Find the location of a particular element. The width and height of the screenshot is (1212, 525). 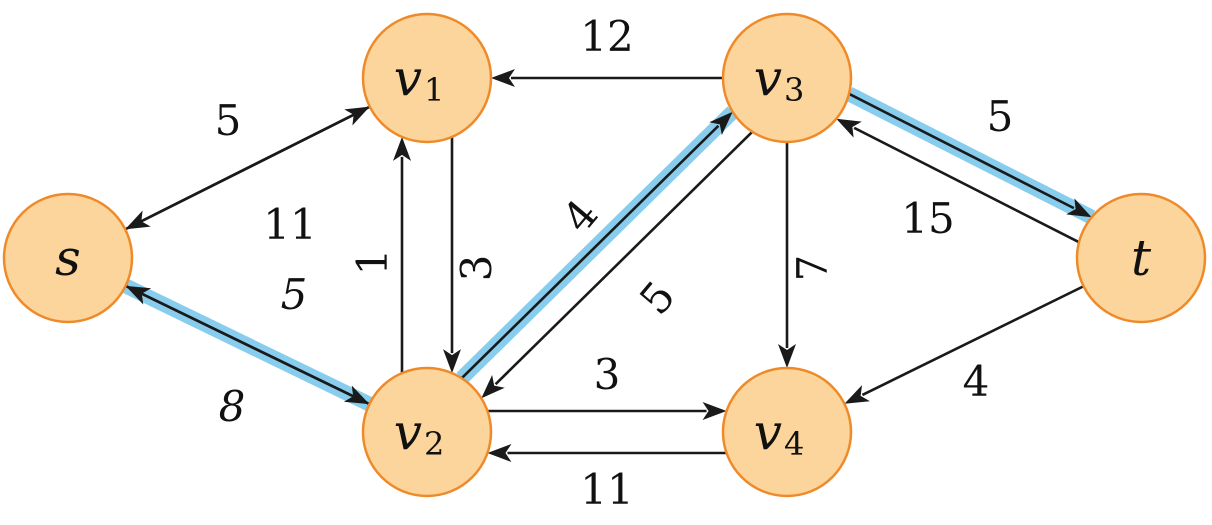

node-v3: v3 is located at coordinates (787, 78).